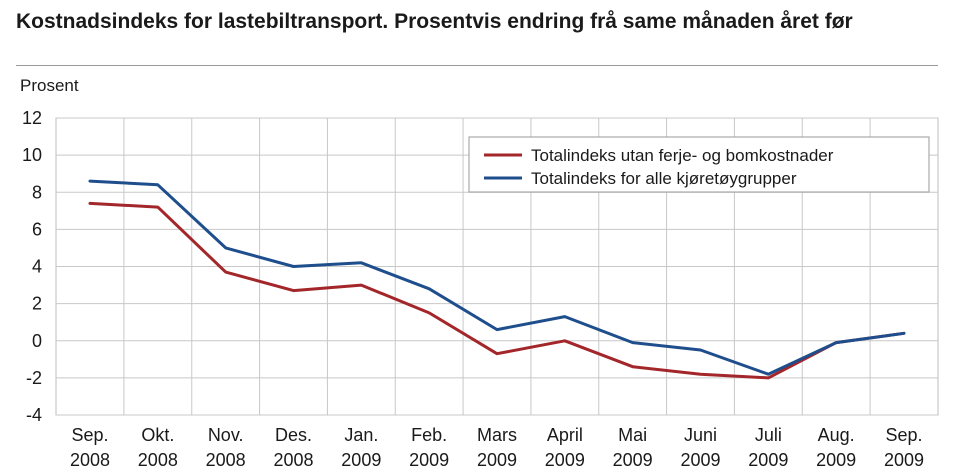  Describe the element at coordinates (497, 435) in the screenshot. I see `x-tick-label: Mars` at that location.